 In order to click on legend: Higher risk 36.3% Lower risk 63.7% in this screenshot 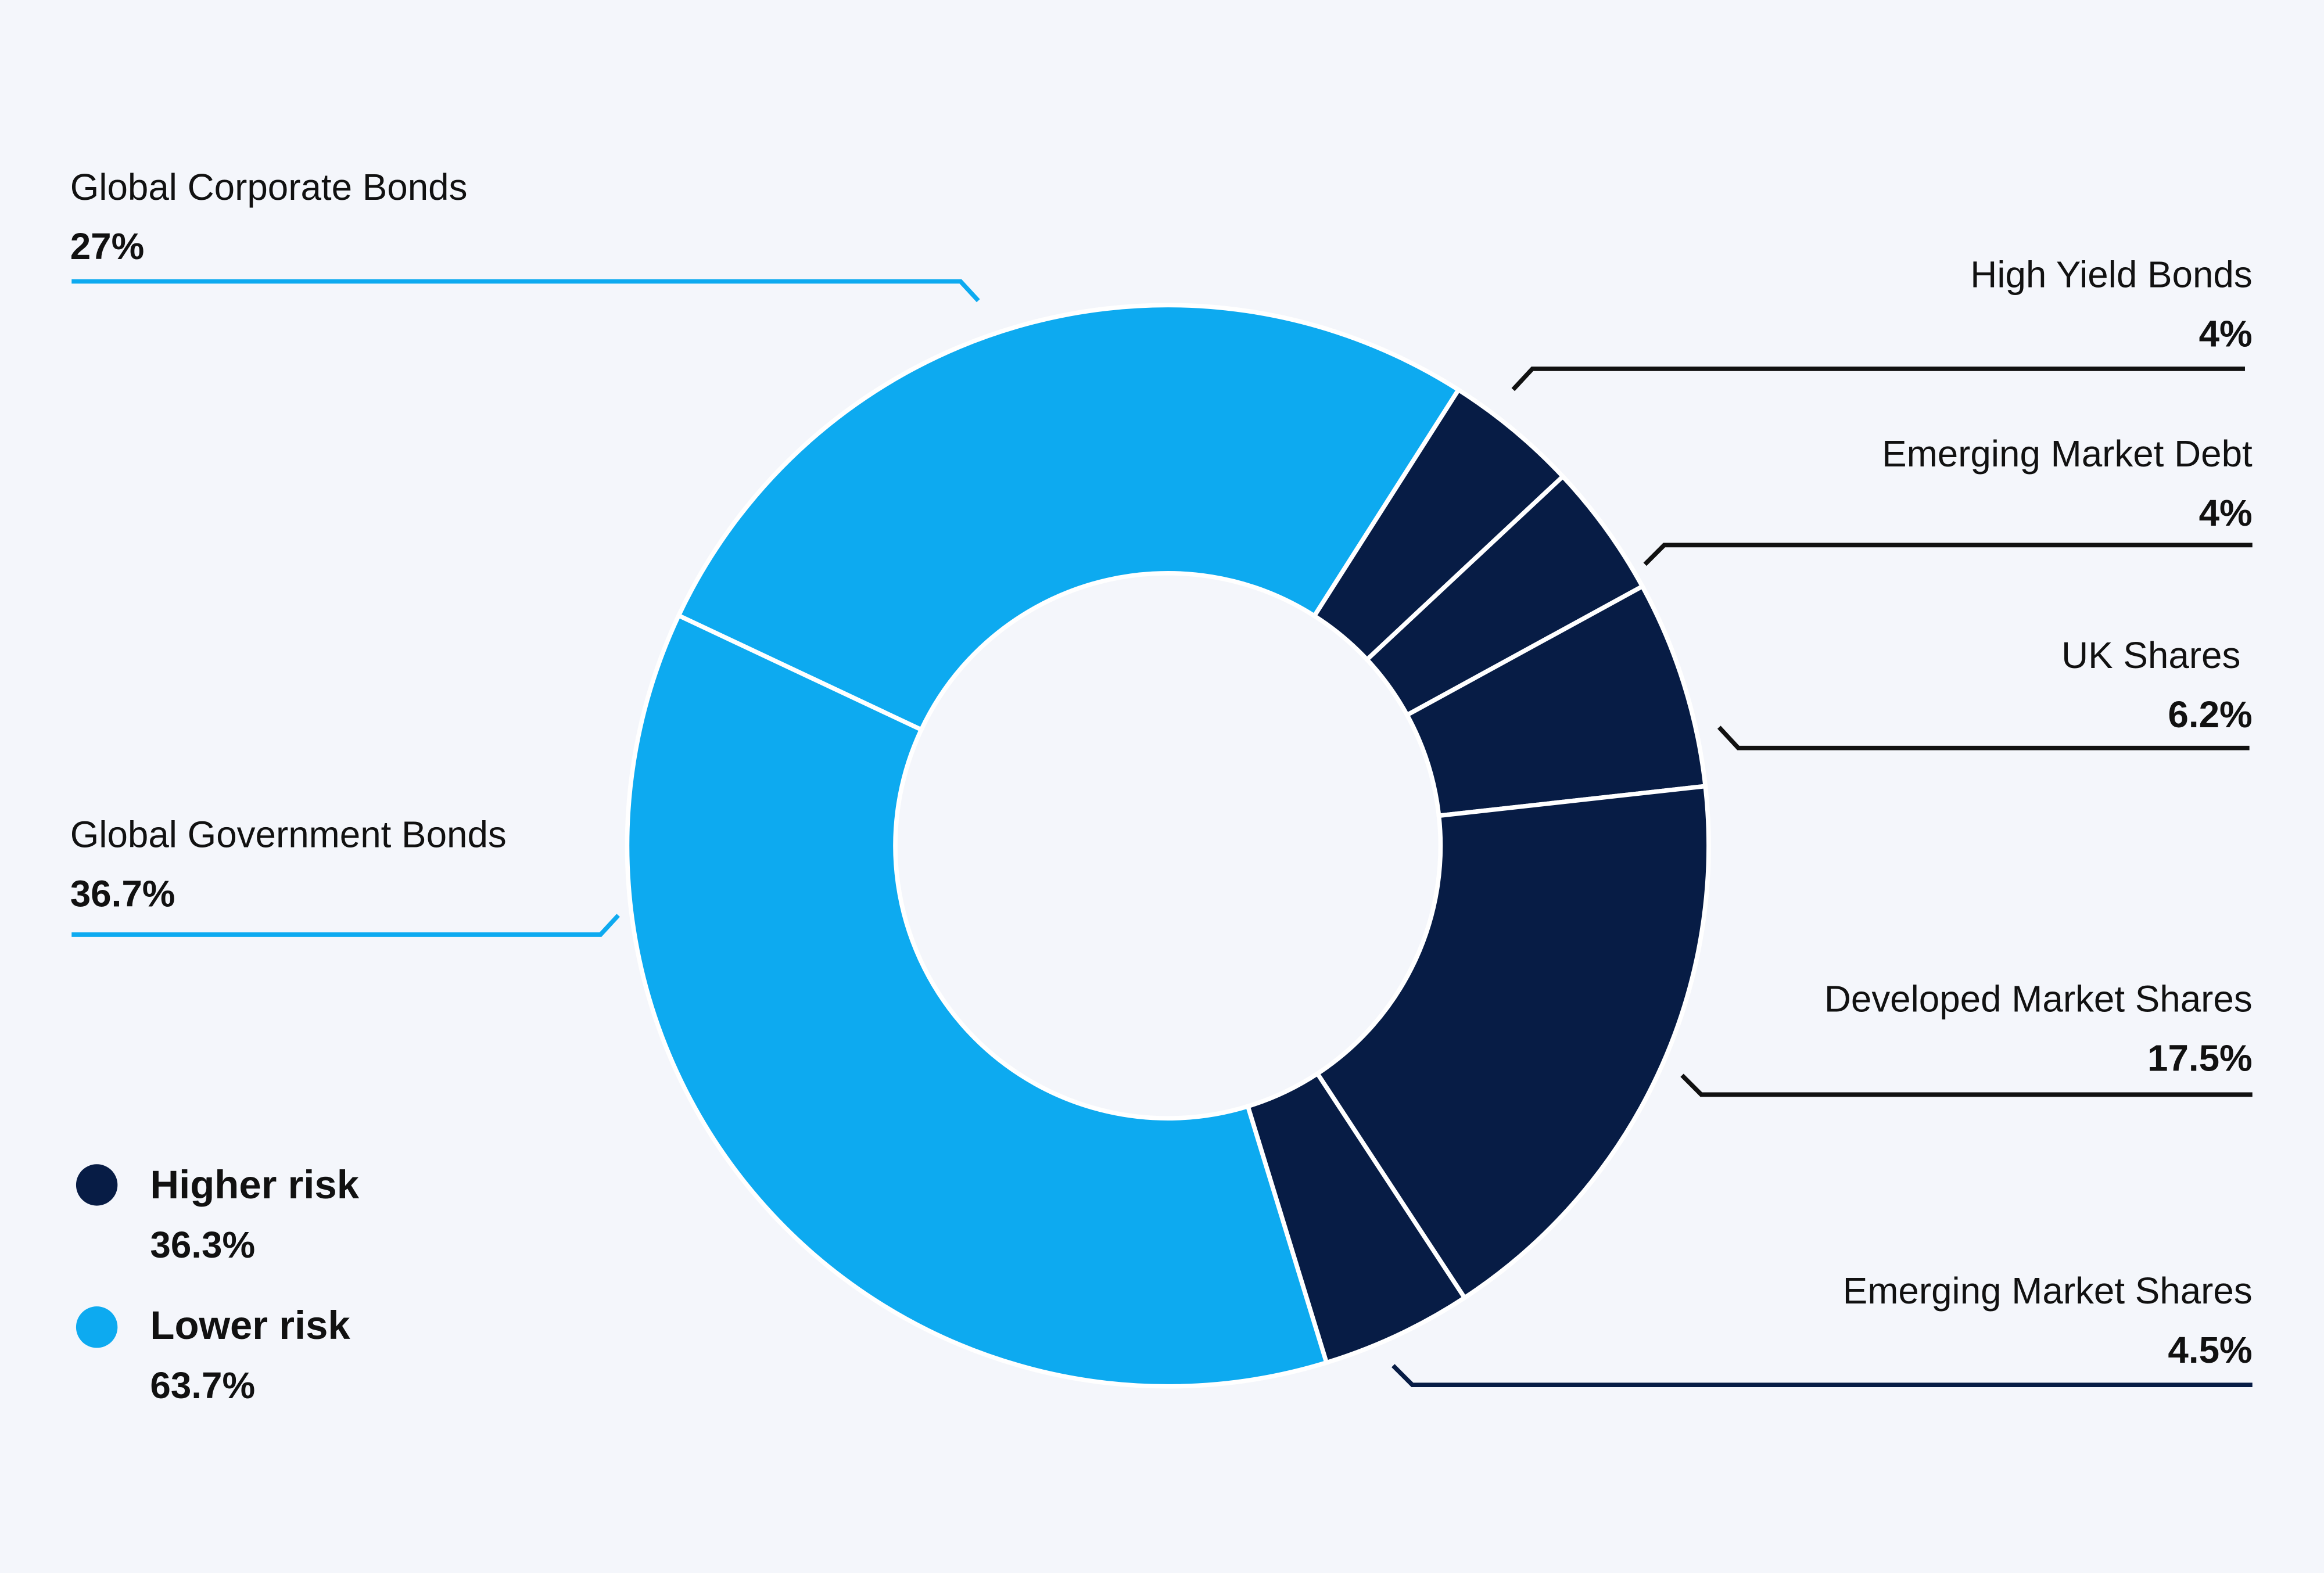, I will do `click(218, 1284)`.